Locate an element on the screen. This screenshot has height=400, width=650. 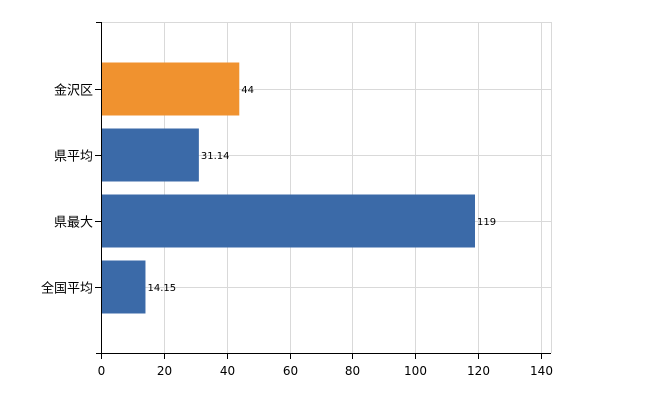
category-label-0: 金沢区 is located at coordinates (73, 91).